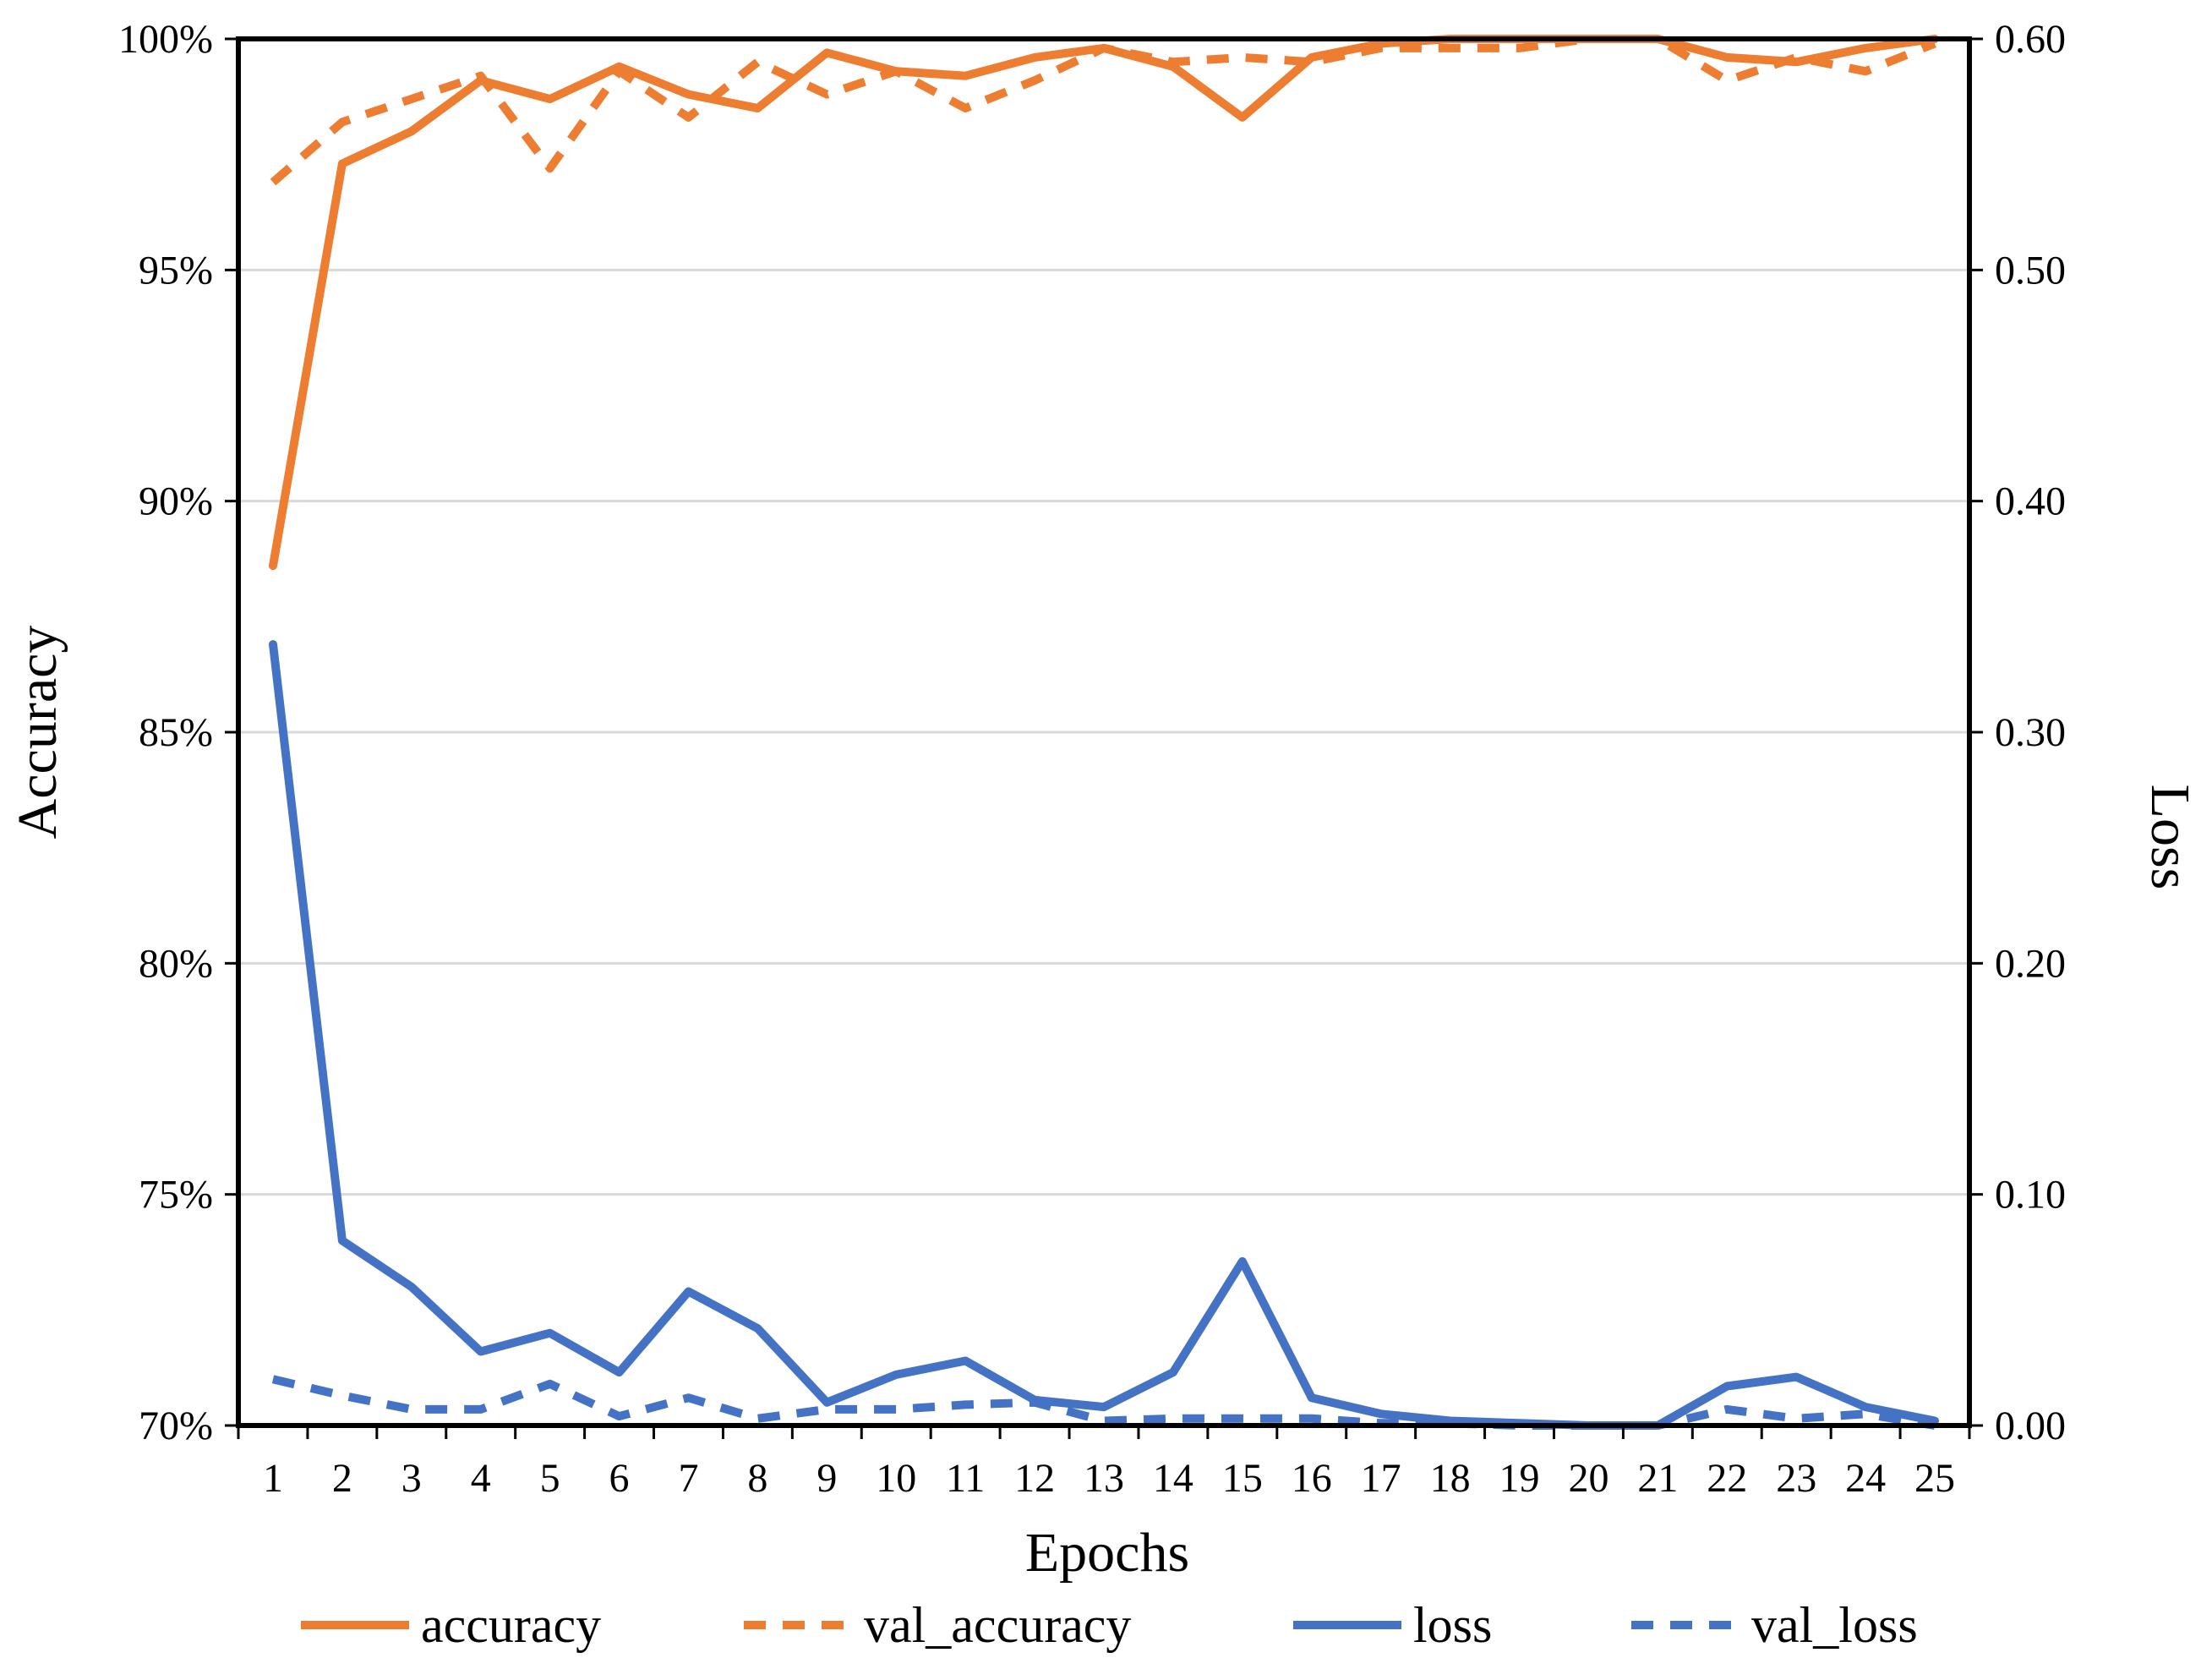 The image size is (2212, 1669). I want to click on y-axis-left-title: Accuracy, so click(37, 733).